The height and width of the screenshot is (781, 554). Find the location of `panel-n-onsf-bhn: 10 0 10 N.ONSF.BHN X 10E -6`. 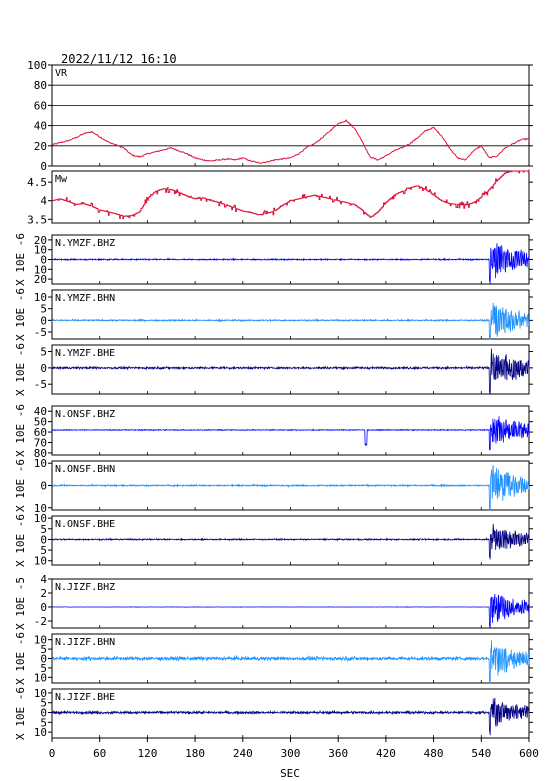

panel-n-onsf-bhn: 10 0 10 N.ONSF.BHN X 10E -6 is located at coordinates (273, 486).